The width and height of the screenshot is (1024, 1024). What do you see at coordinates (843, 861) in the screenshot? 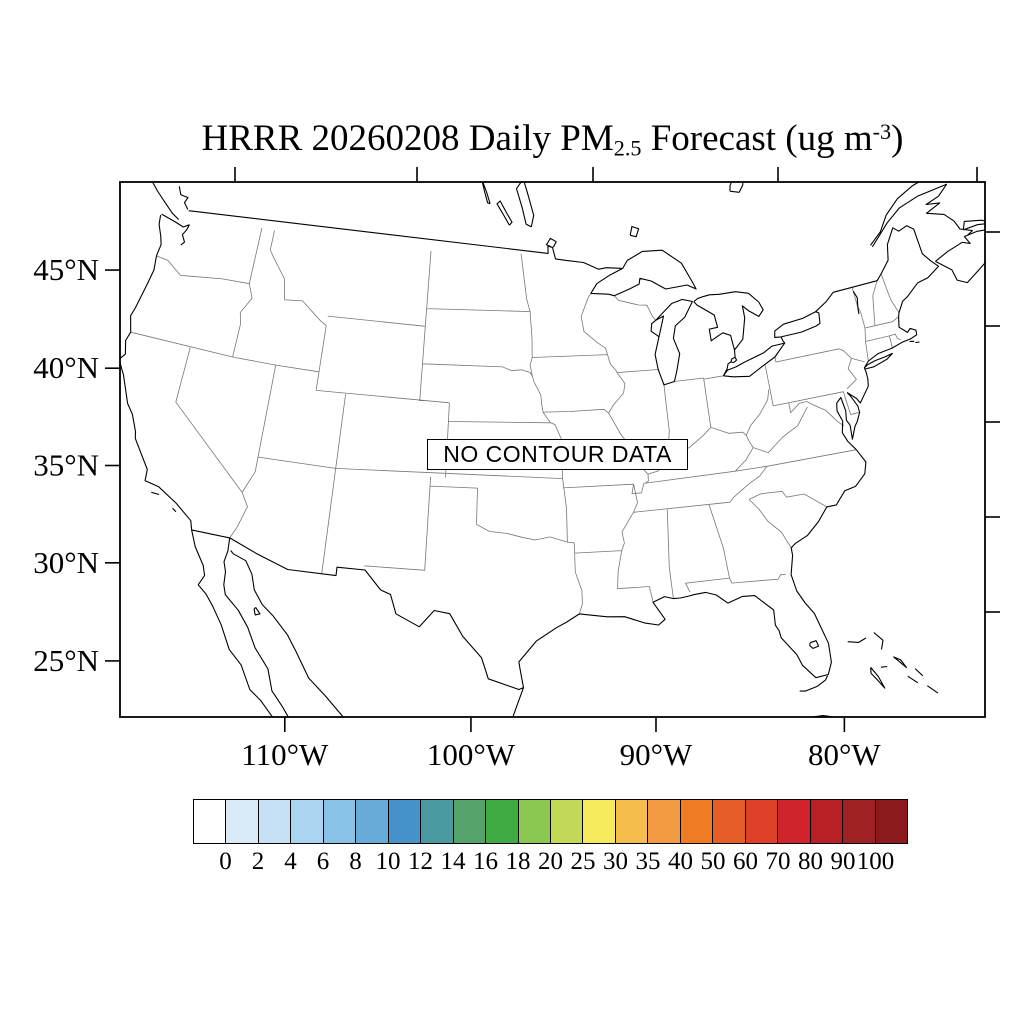
I see `colorbar-tick-label: 90` at bounding box center [843, 861].